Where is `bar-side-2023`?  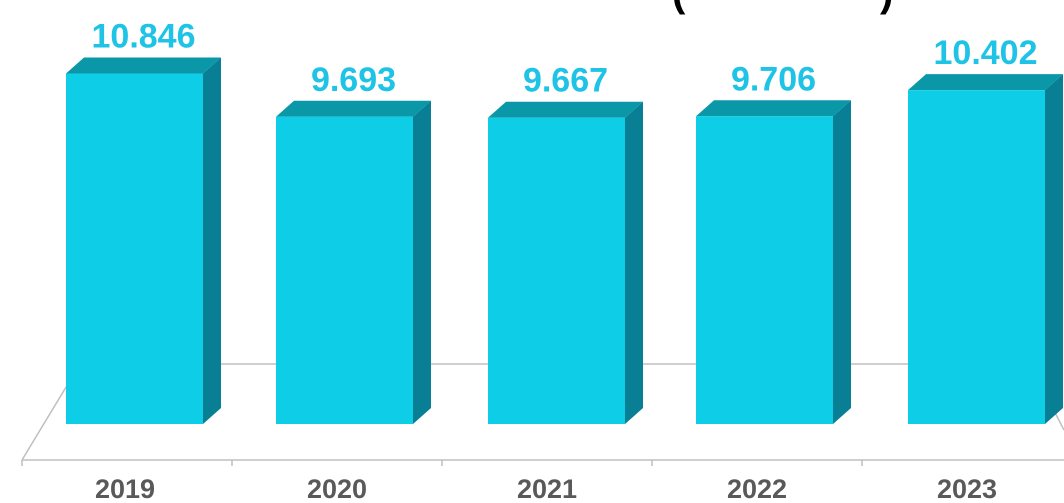 bar-side-2023 is located at coordinates (1054, 249).